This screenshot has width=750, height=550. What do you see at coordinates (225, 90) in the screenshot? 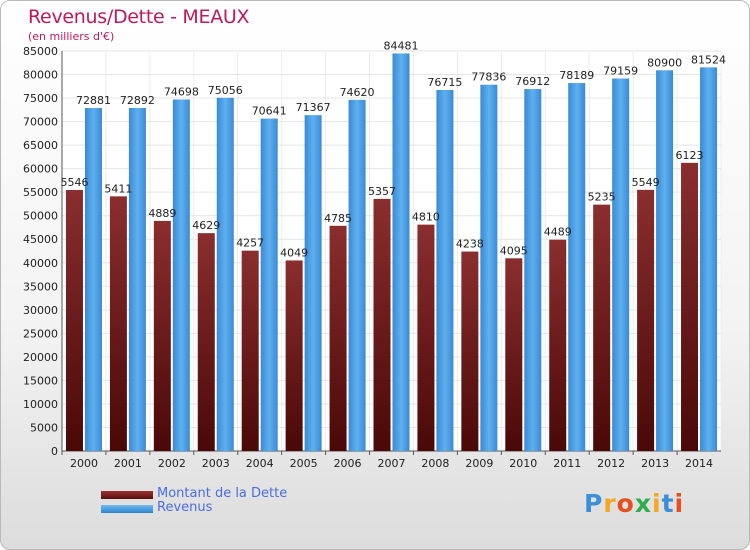
I see `data-label-revenue-2003: 75056` at bounding box center [225, 90].